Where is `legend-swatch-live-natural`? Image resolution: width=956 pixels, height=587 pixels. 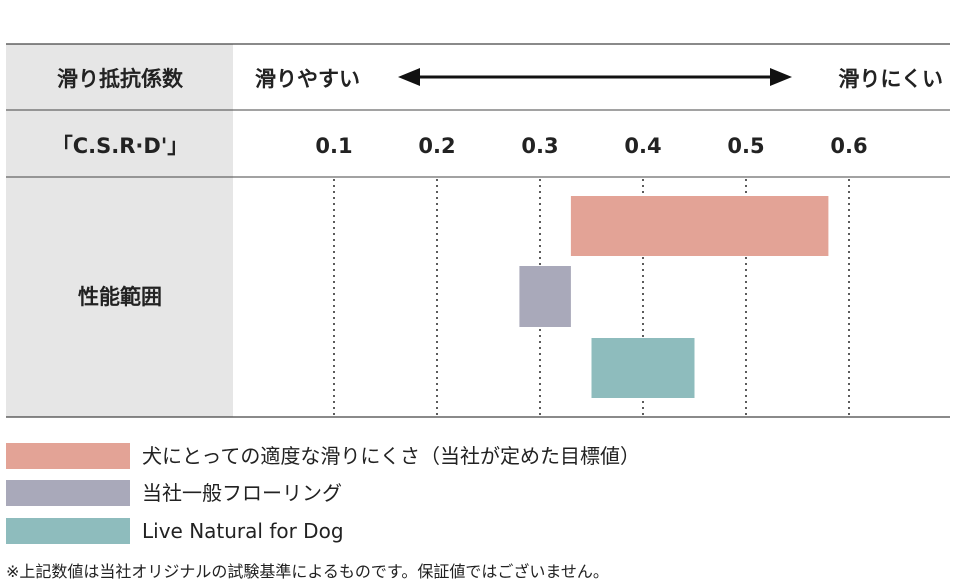
legend-swatch-live-natural is located at coordinates (68, 531).